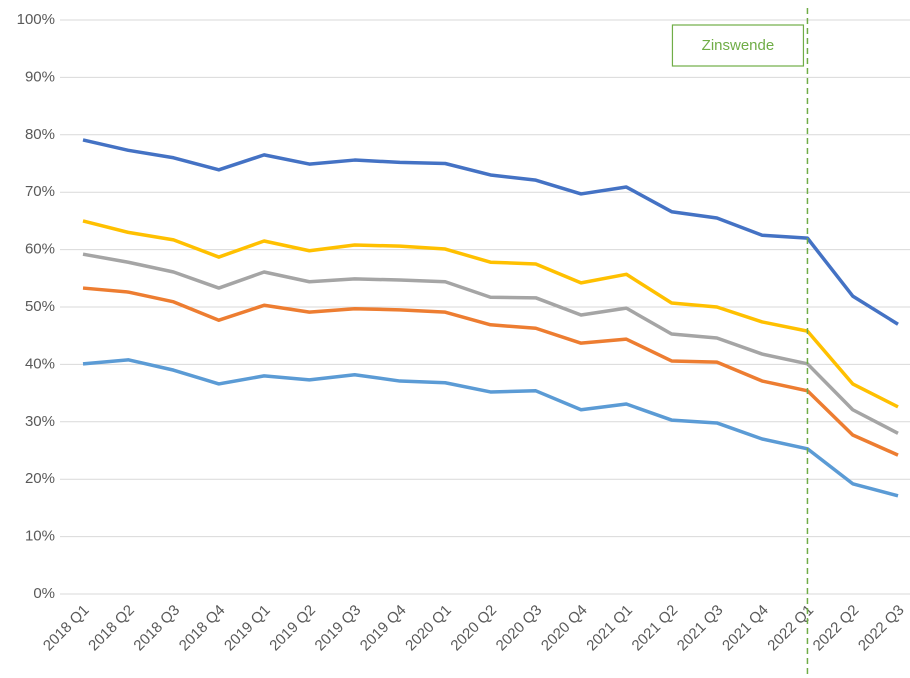 Image resolution: width=910 pixels, height=678 pixels. What do you see at coordinates (40, 191) in the screenshot?
I see `y-tick-label: 70%` at bounding box center [40, 191].